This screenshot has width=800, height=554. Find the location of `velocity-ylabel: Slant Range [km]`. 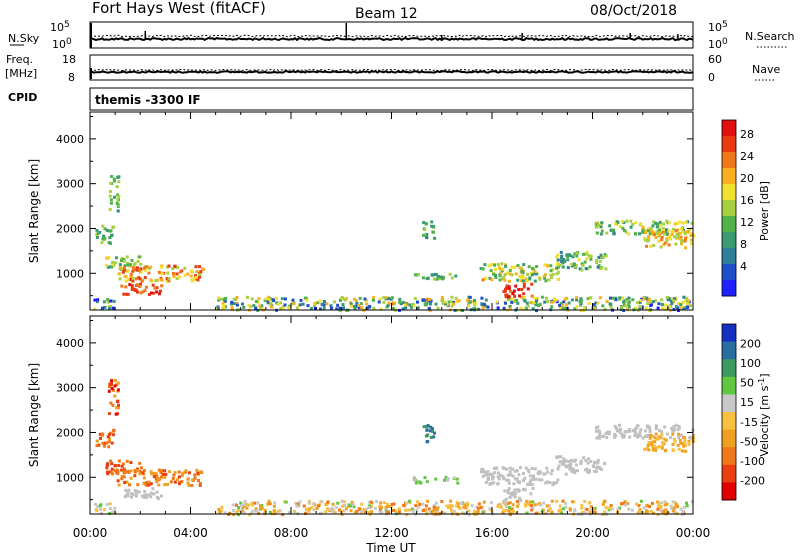

velocity-ylabel: Slant Range [km] is located at coordinates (34, 415).